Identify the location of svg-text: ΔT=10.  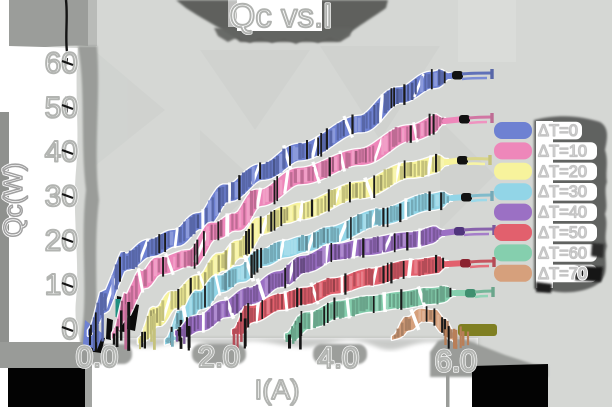
(562, 151).